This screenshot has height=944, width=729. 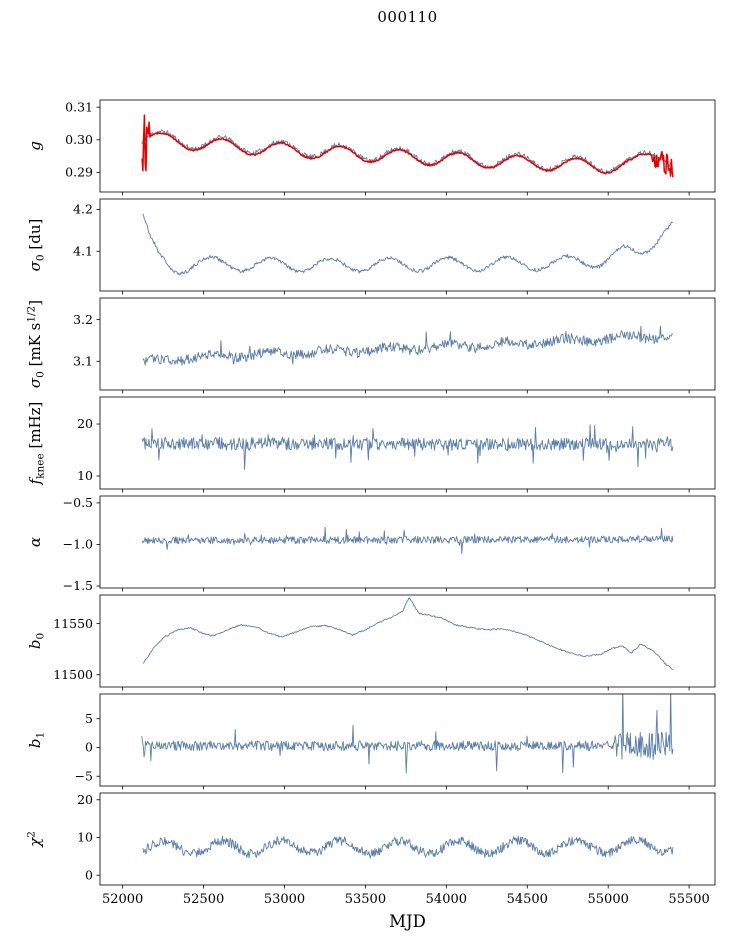 I want to click on svg-text: 55000, so click(x=608, y=899).